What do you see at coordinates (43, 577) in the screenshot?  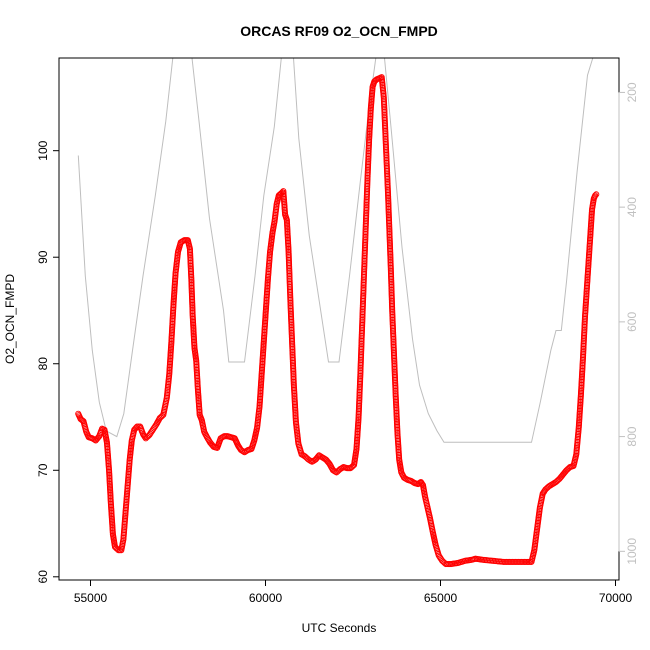 I see `y-tick-label: 60` at bounding box center [43, 577].